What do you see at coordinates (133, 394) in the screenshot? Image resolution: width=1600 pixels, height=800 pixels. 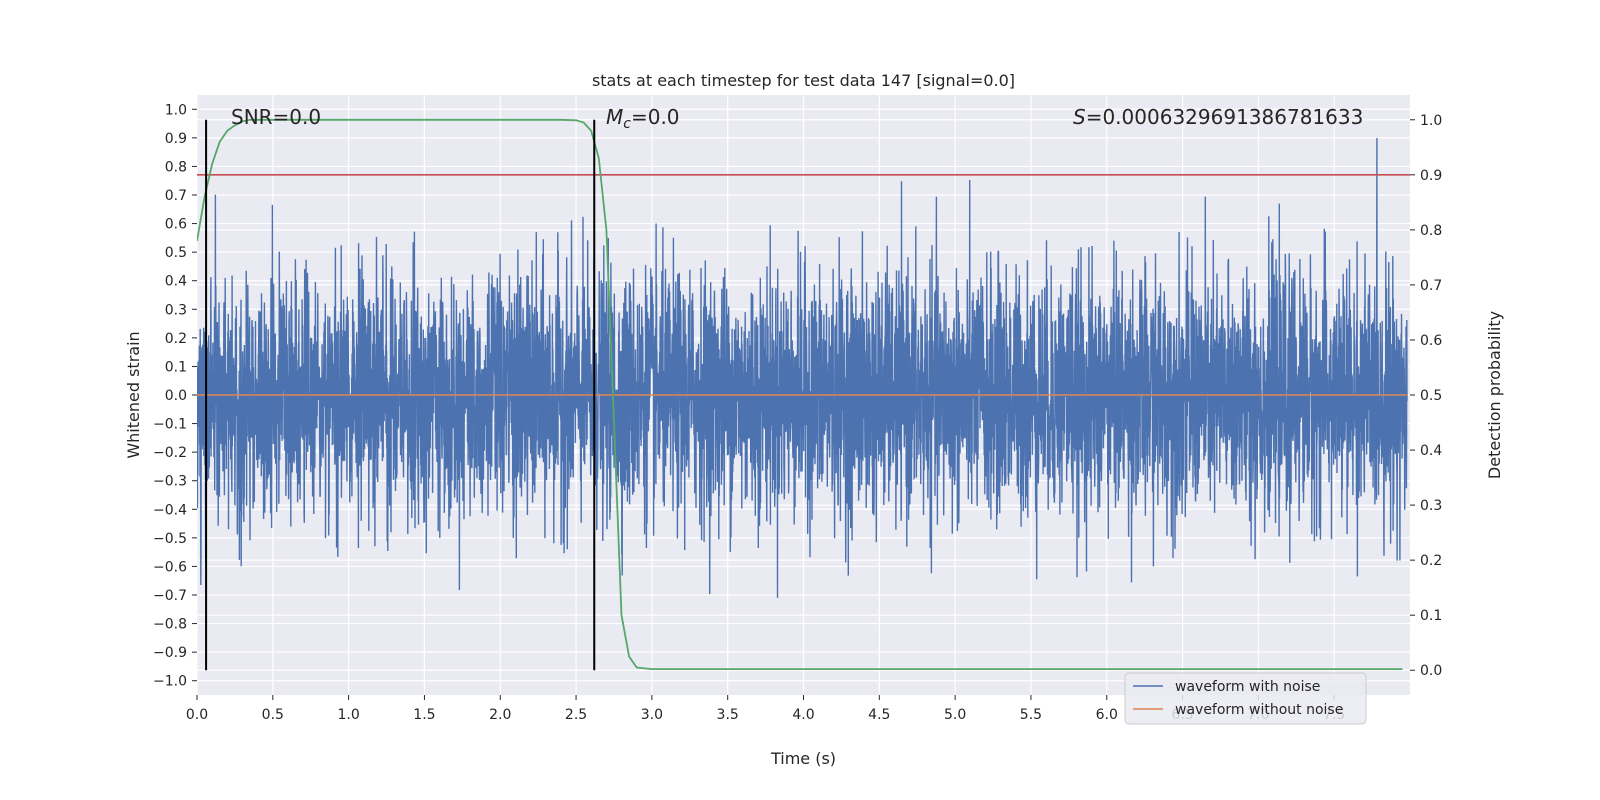 I see `y-left-axis-label: Whitened strain` at bounding box center [133, 394].